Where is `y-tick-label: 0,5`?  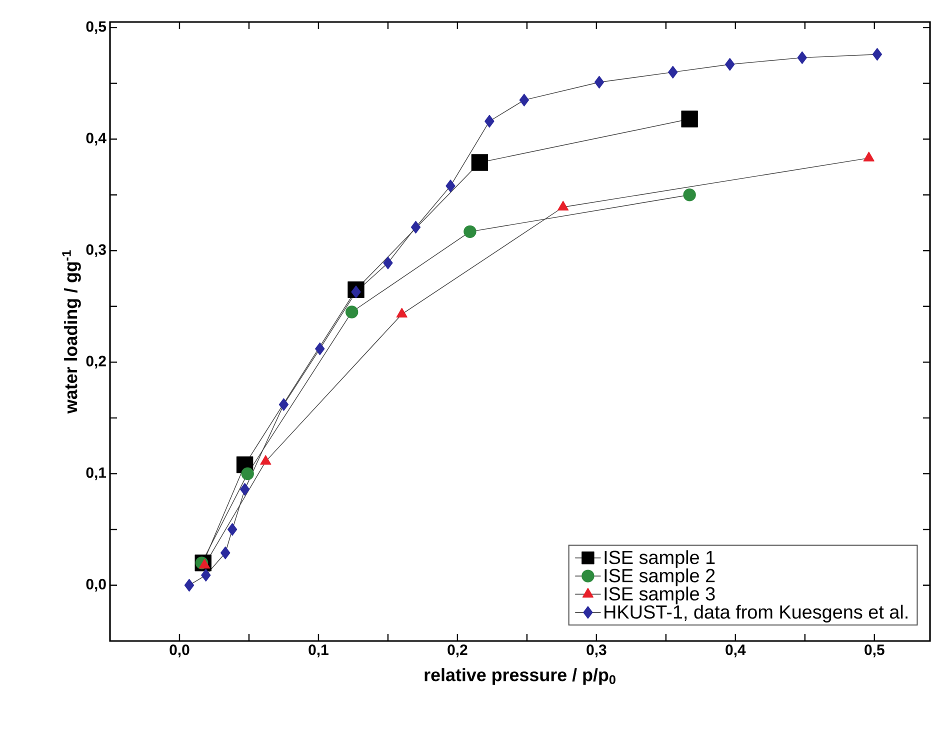
y-tick-label: 0,5 is located at coordinates (96, 27).